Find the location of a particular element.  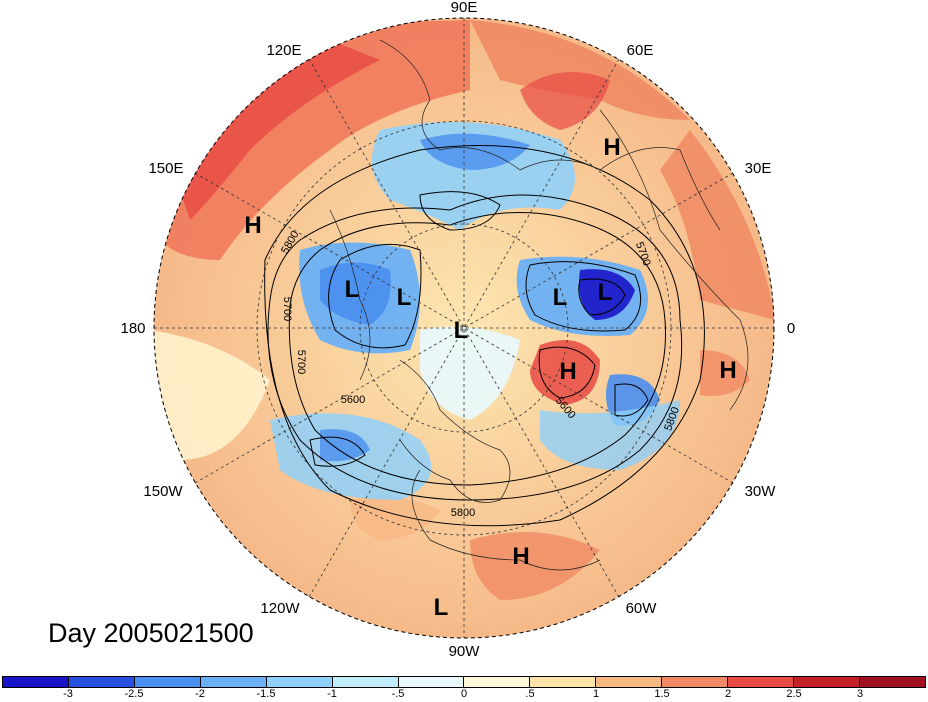

colorbar-tick-label: 2.5 is located at coordinates (794, 694).